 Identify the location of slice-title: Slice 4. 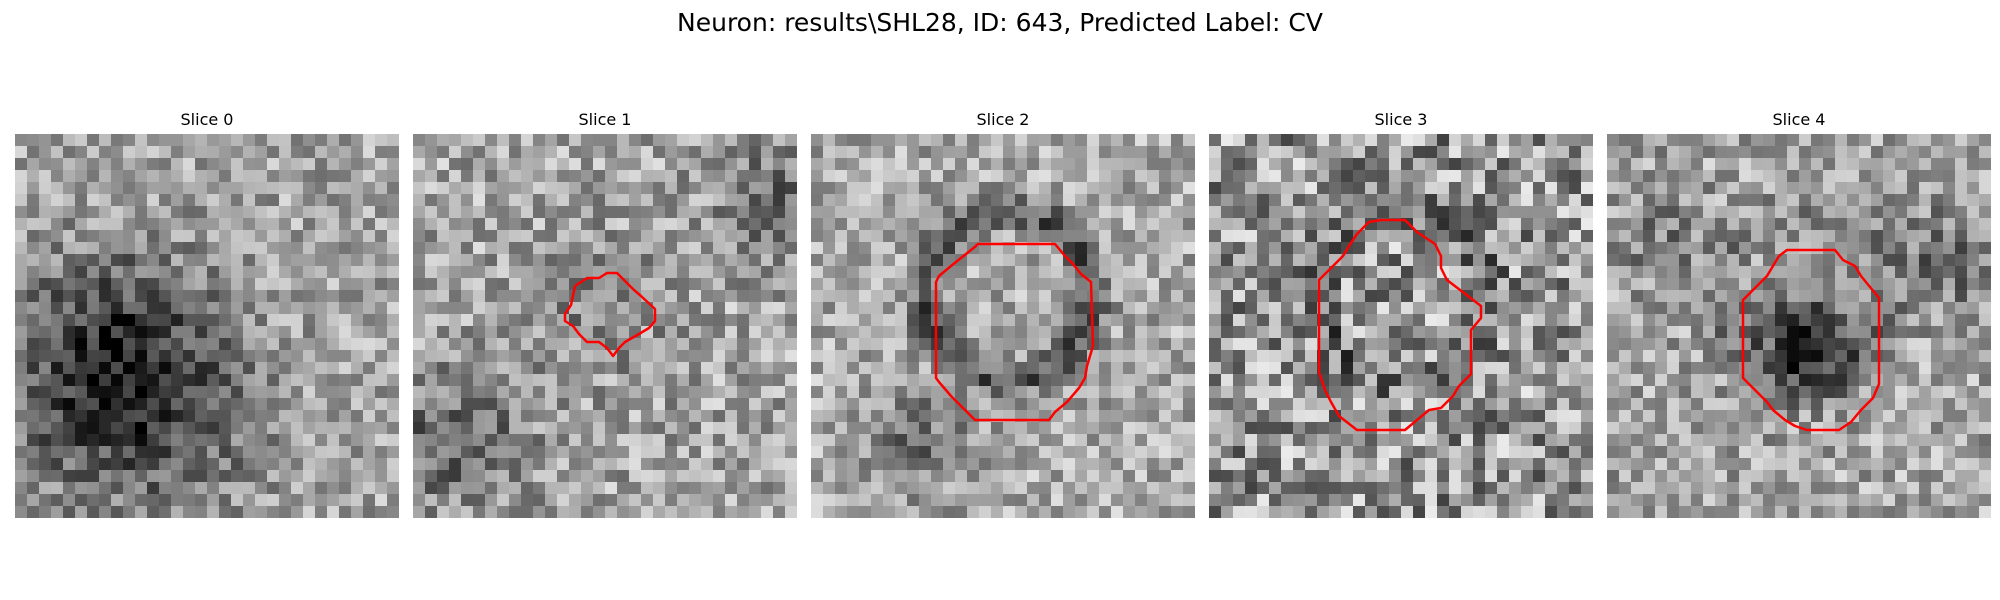
(1799, 119).